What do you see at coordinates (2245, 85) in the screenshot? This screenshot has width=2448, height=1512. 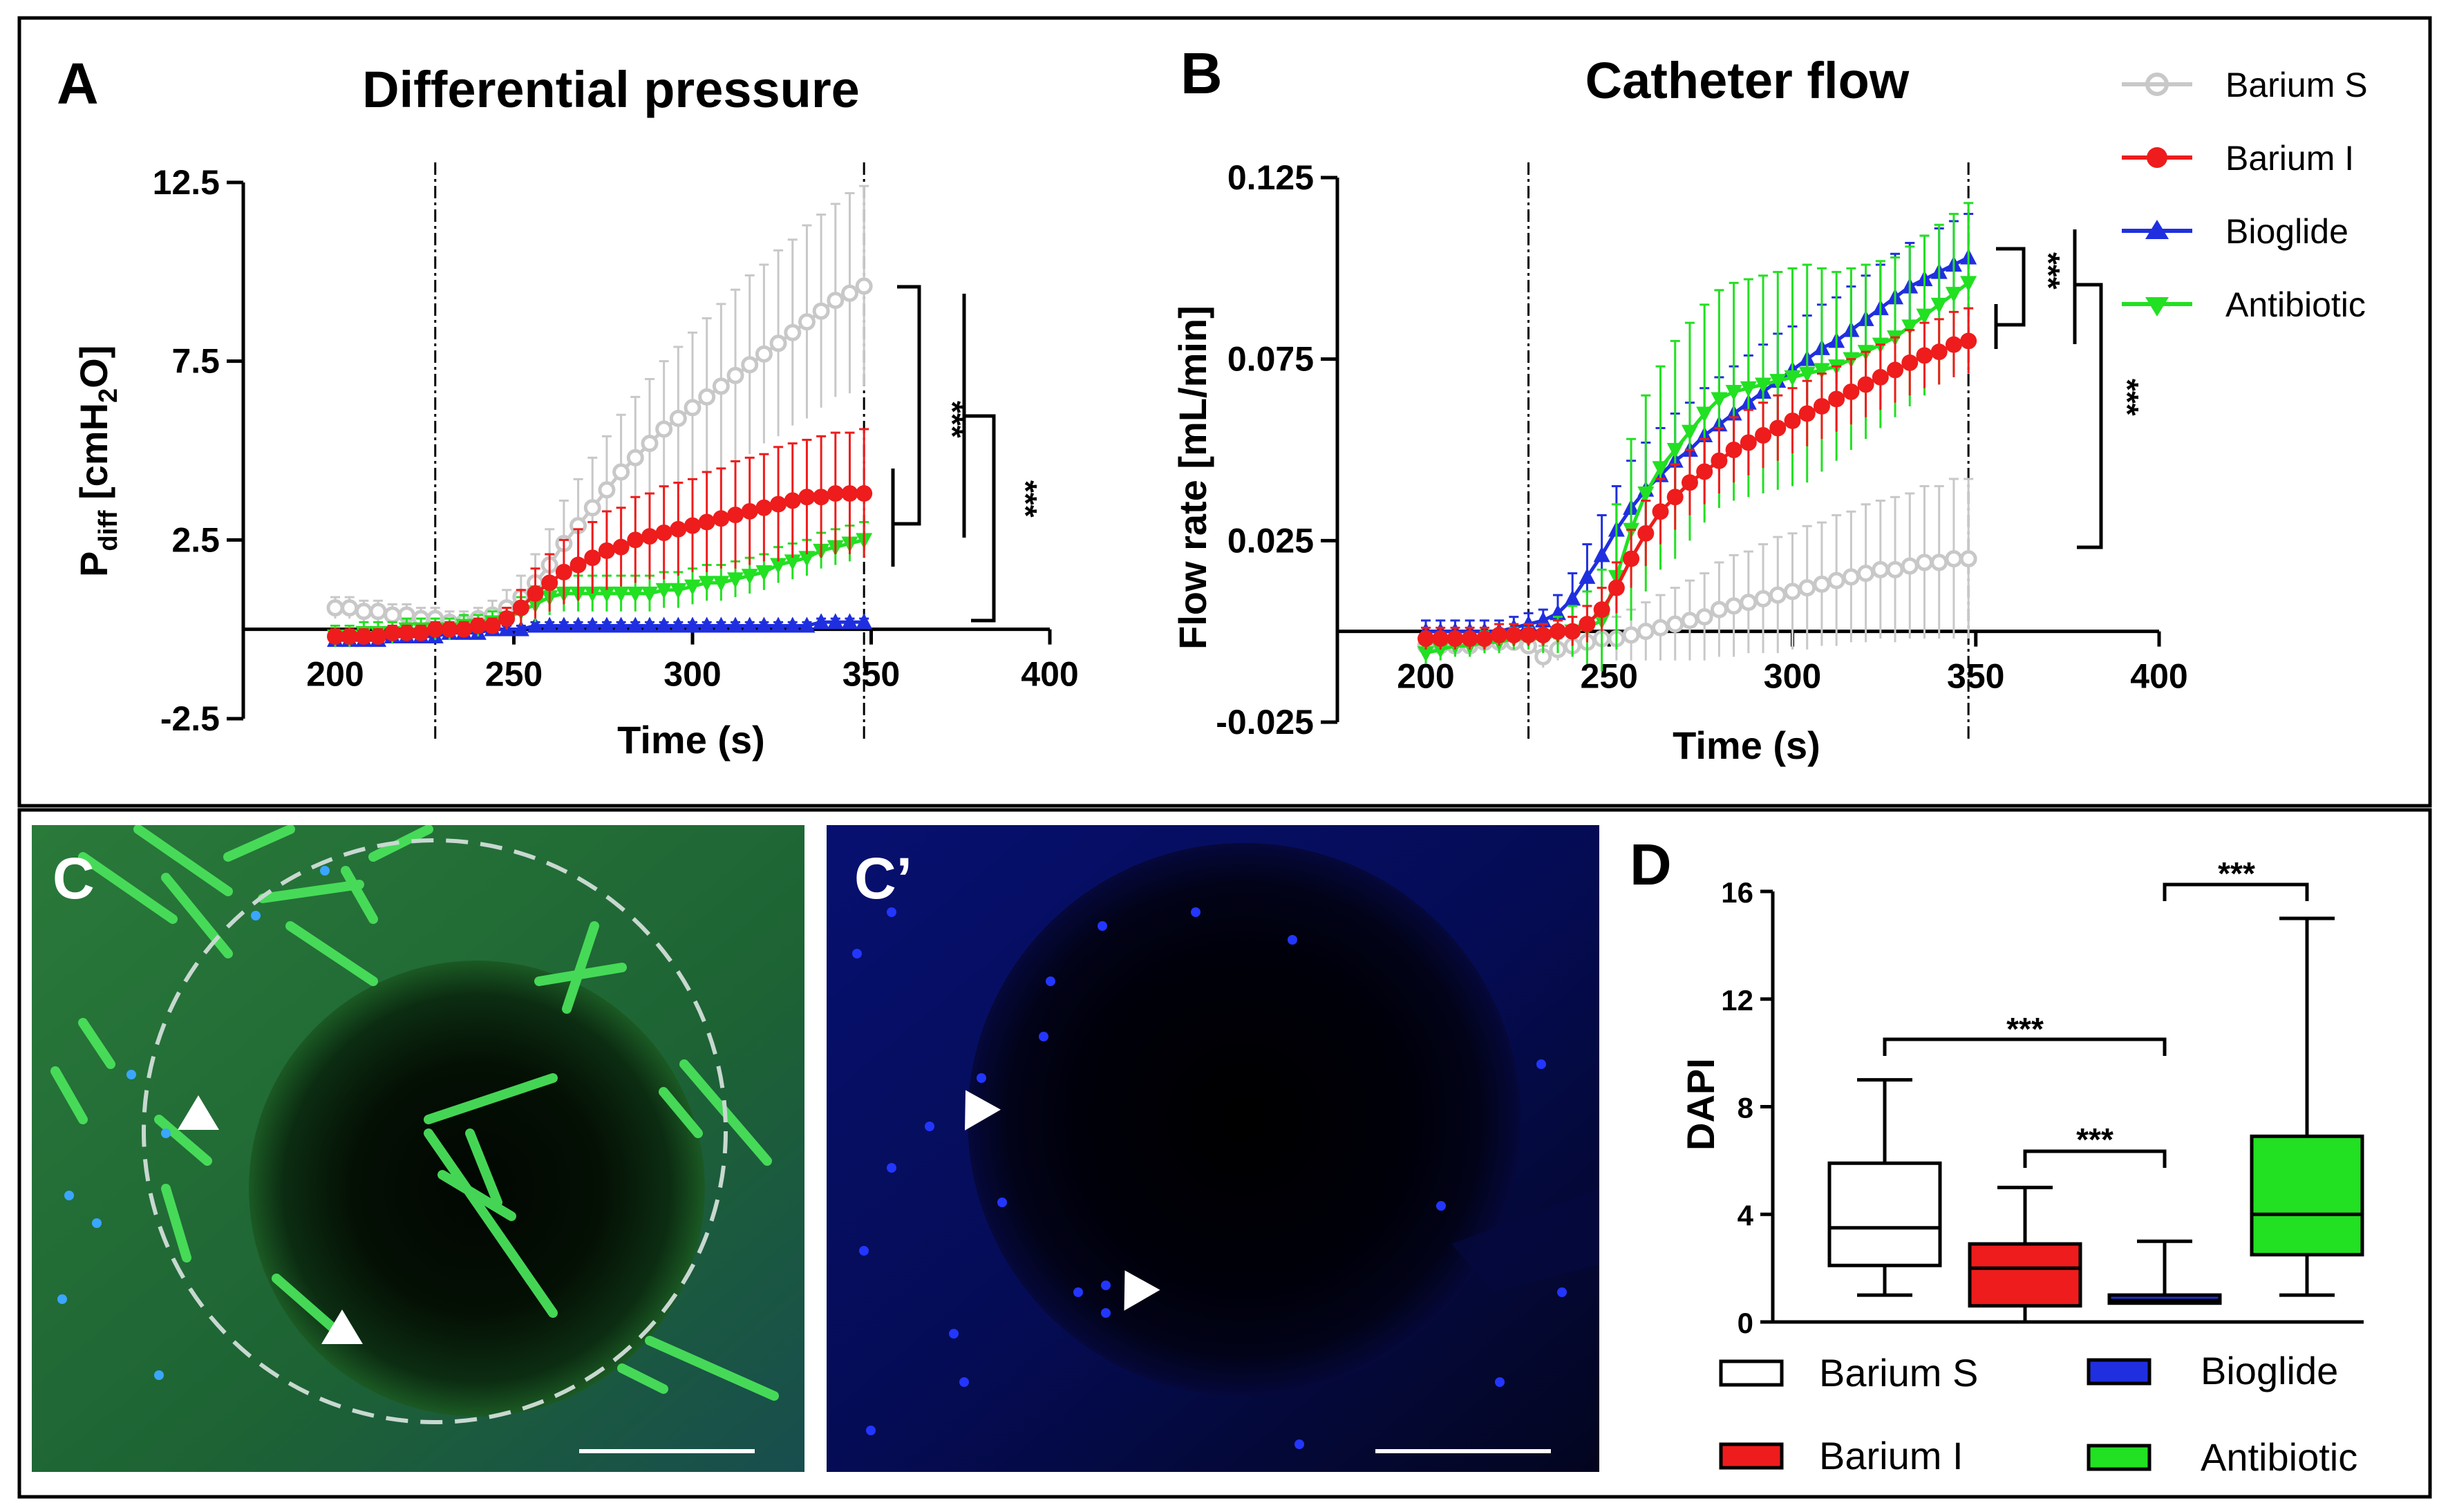 I see `legend-item-barium-s: Barium S` at bounding box center [2245, 85].